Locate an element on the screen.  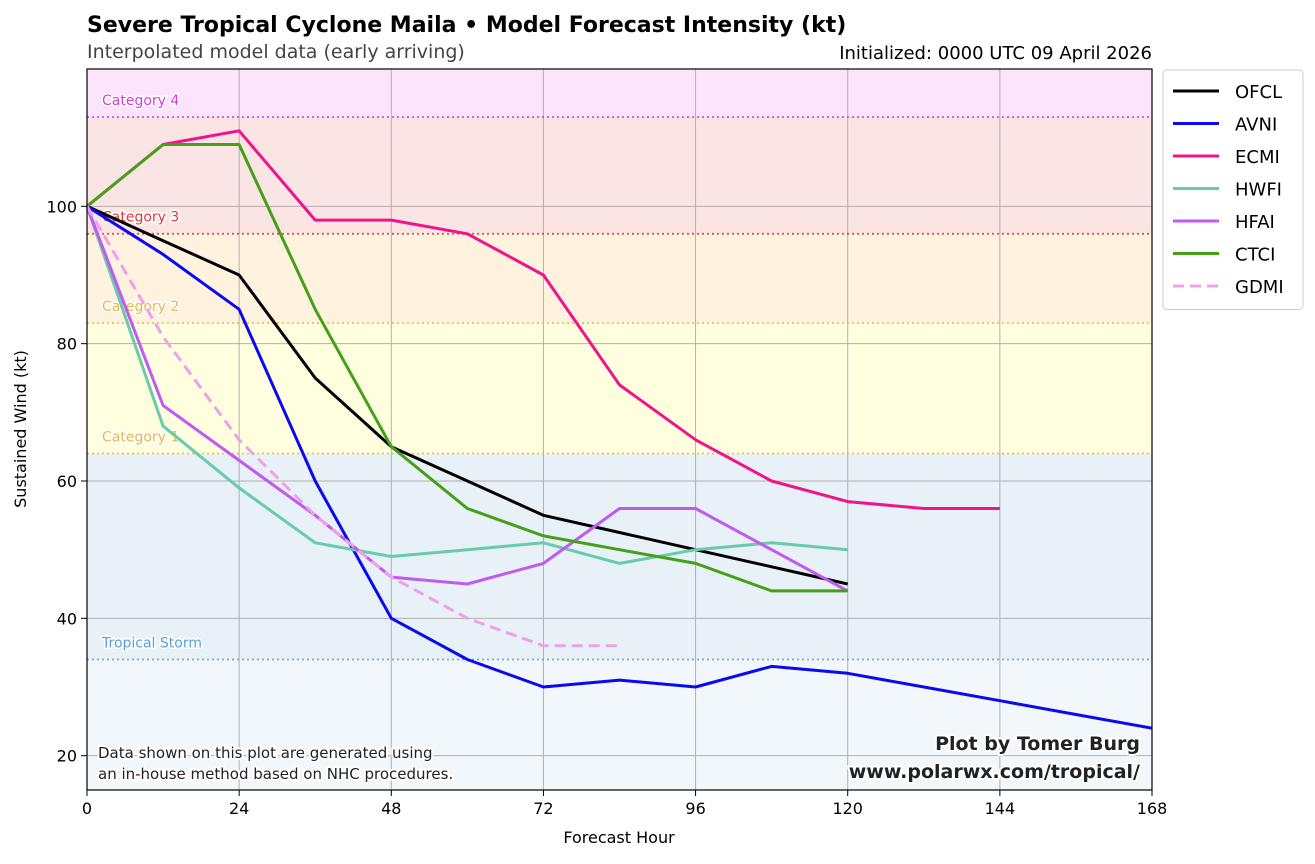
x-tick-label-144: 144 is located at coordinates (1000, 808).